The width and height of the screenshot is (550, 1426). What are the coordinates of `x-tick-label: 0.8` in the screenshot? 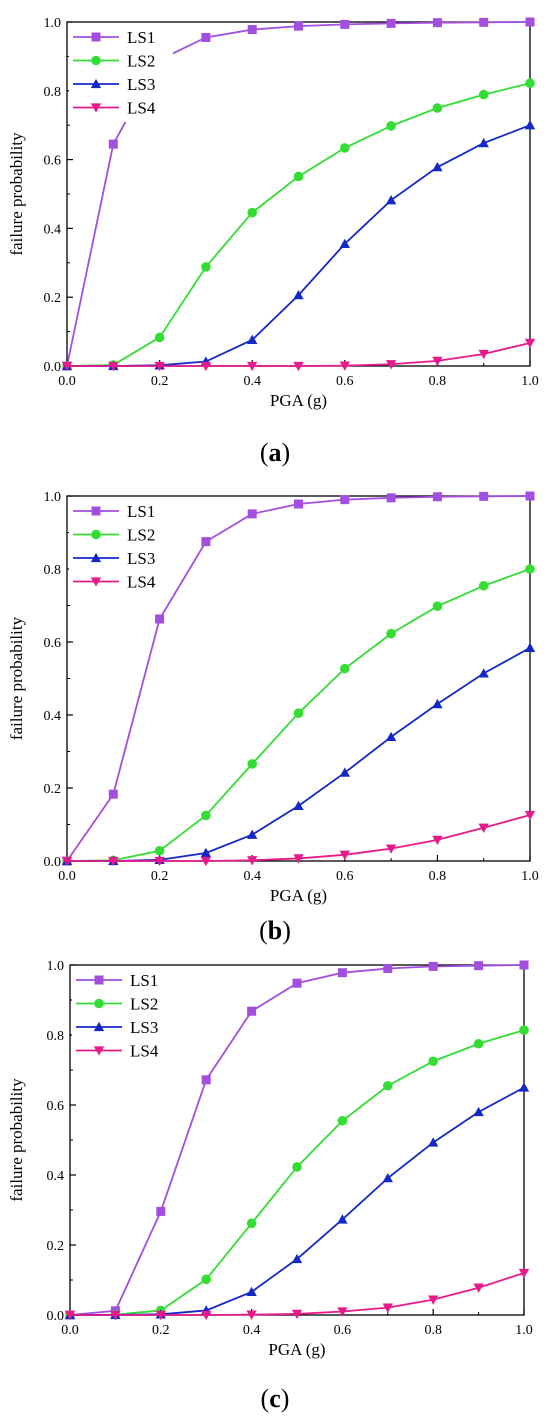 It's located at (438, 381).